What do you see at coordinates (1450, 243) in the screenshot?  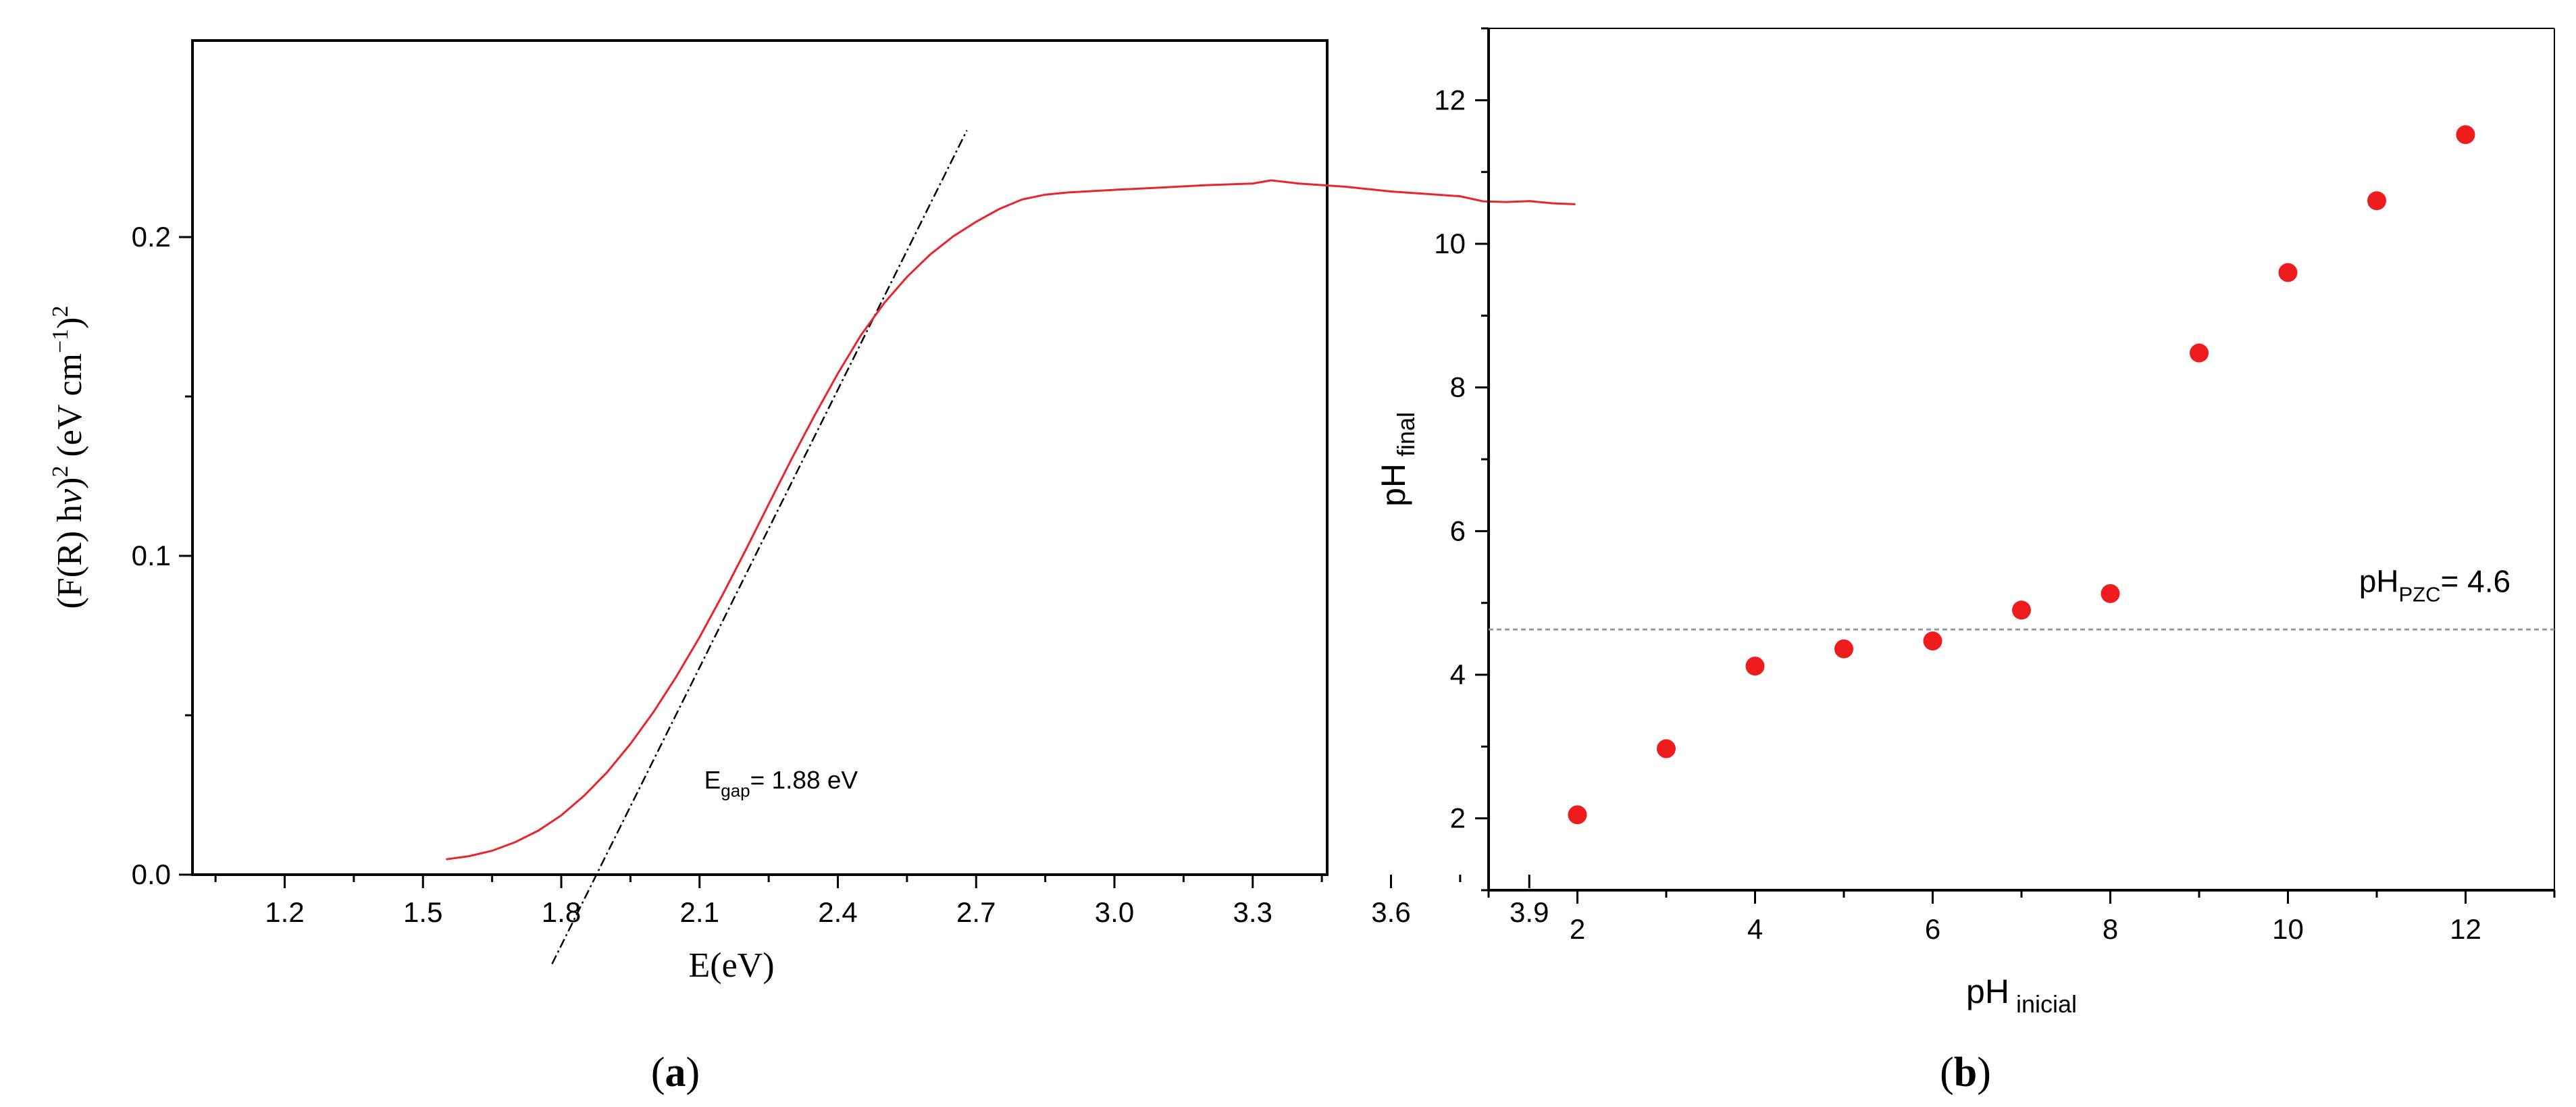 I see `y-tick-label: 10` at bounding box center [1450, 243].